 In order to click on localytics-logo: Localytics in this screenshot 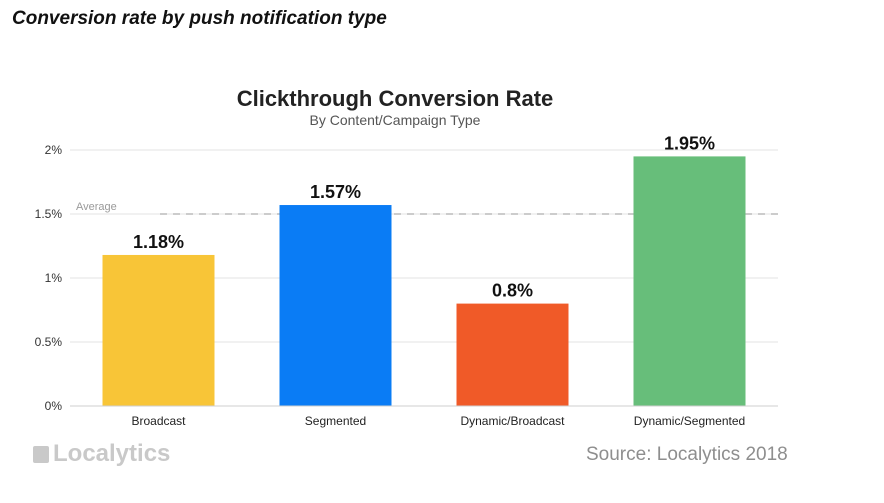, I will do `click(101, 454)`.